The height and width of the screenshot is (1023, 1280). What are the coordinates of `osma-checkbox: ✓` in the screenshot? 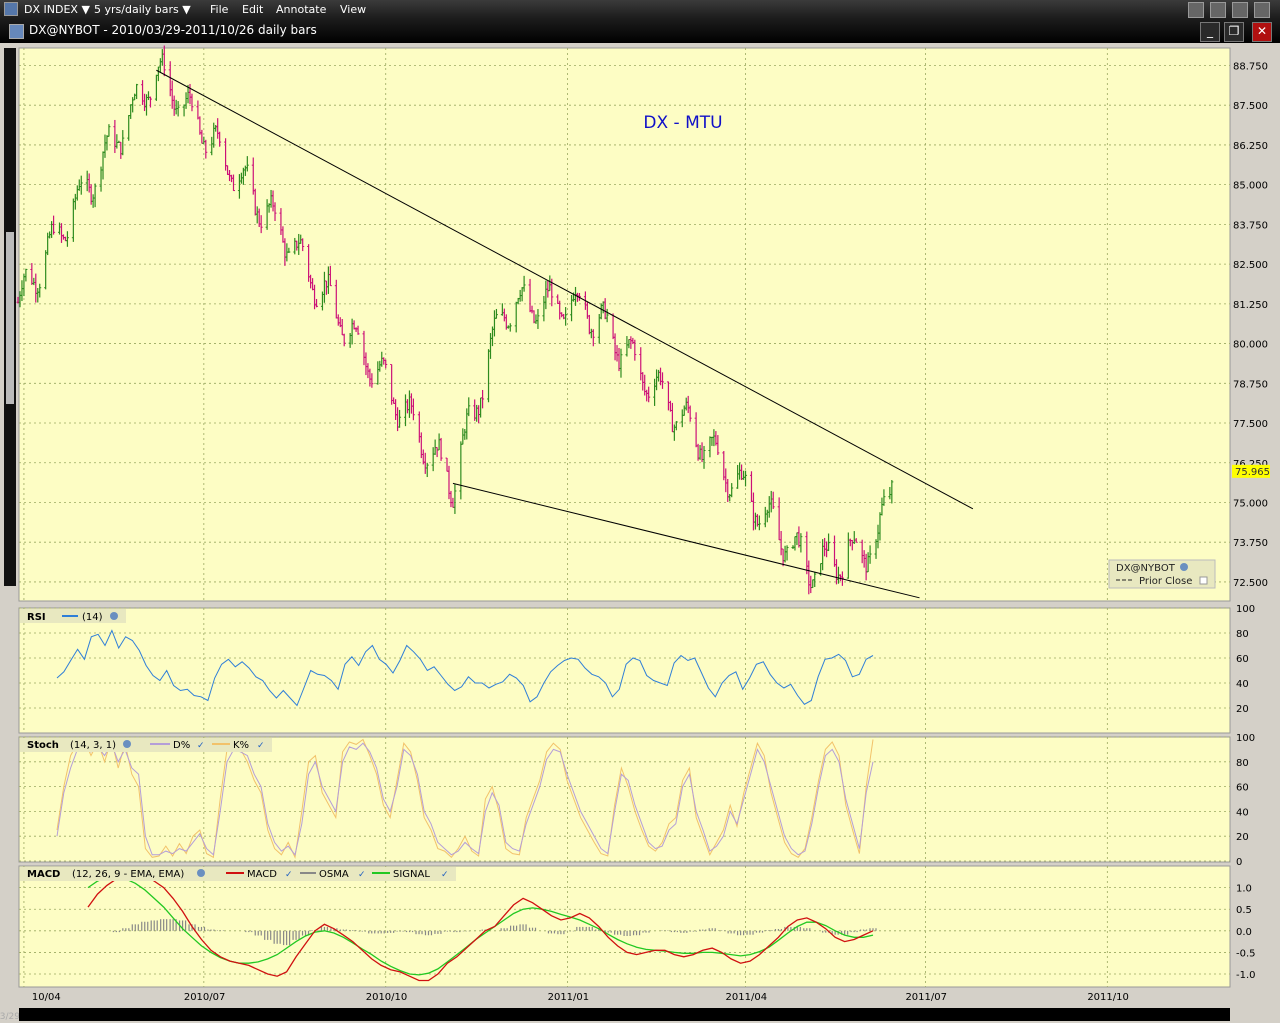 It's located at (362, 875).